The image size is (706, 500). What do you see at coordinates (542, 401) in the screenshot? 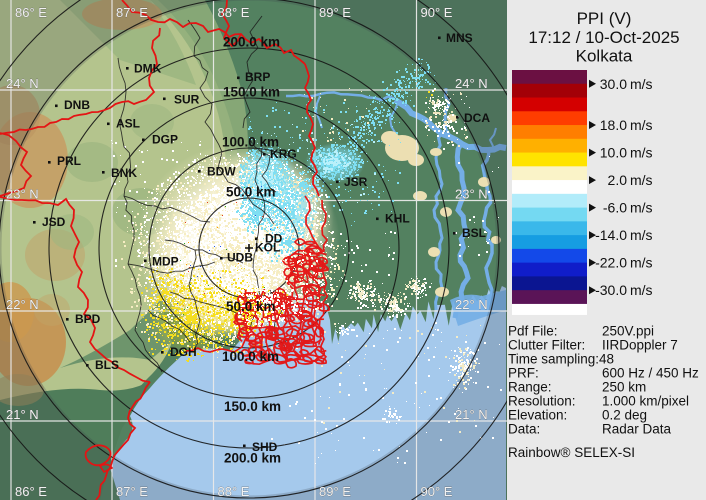
I see `svg-text: Resolution:` at bounding box center [542, 401].